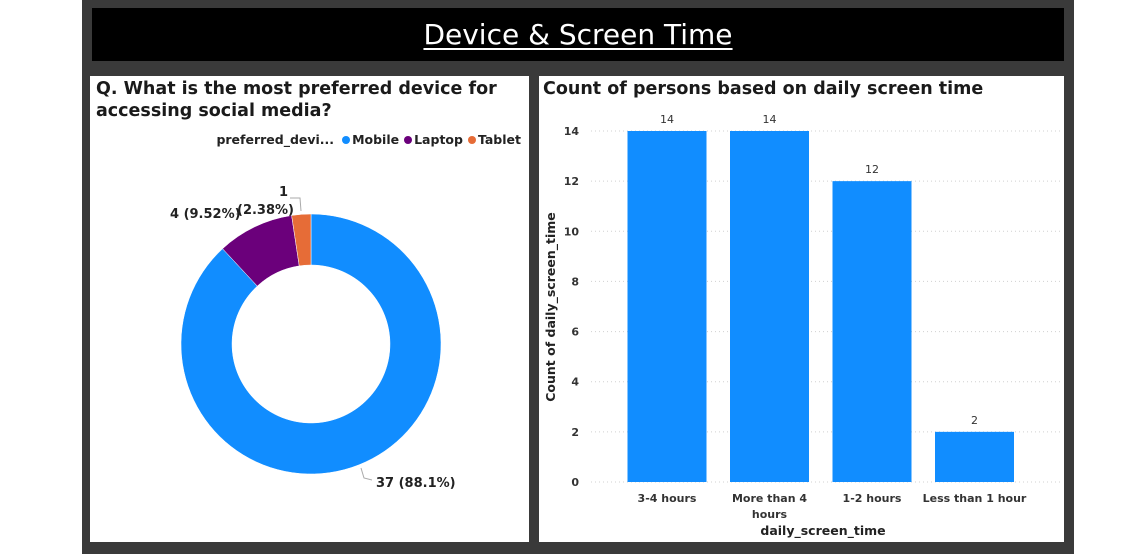 The height and width of the screenshot is (554, 1143). What do you see at coordinates (301, 240) in the screenshot?
I see `donut-slice-tablet` at bounding box center [301, 240].